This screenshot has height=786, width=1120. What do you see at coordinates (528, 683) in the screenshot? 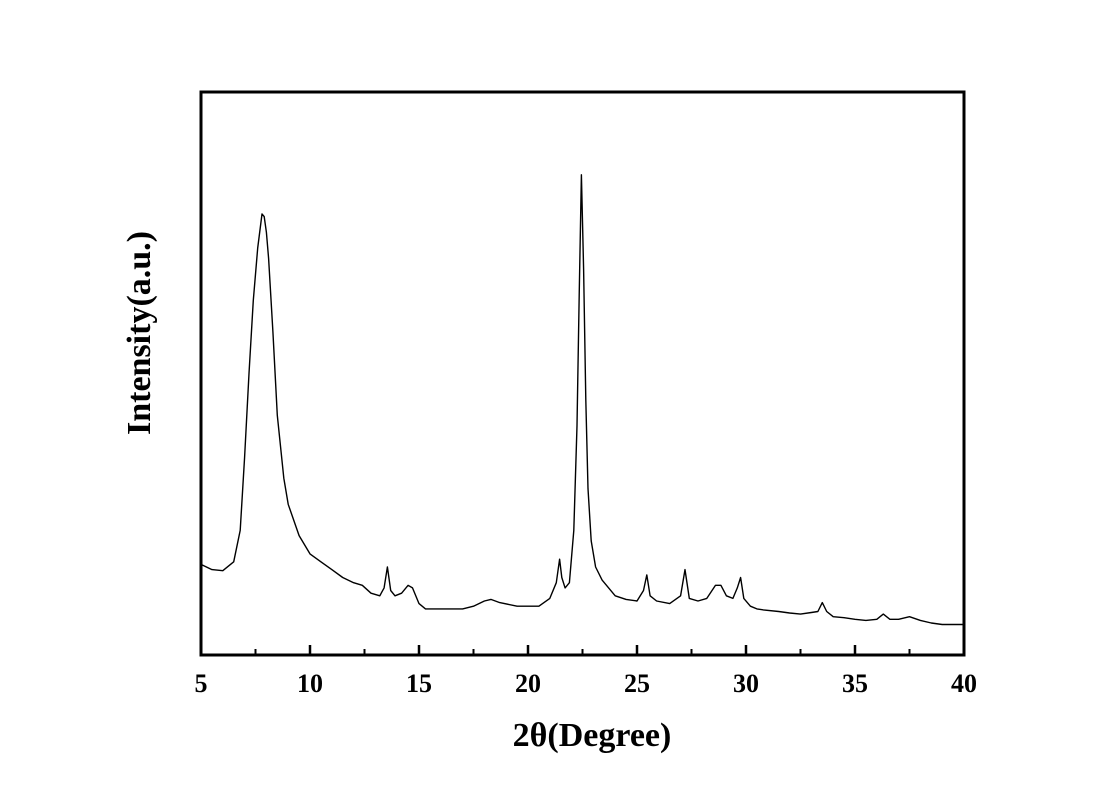
I see `x-tick-label: 20` at bounding box center [528, 683].